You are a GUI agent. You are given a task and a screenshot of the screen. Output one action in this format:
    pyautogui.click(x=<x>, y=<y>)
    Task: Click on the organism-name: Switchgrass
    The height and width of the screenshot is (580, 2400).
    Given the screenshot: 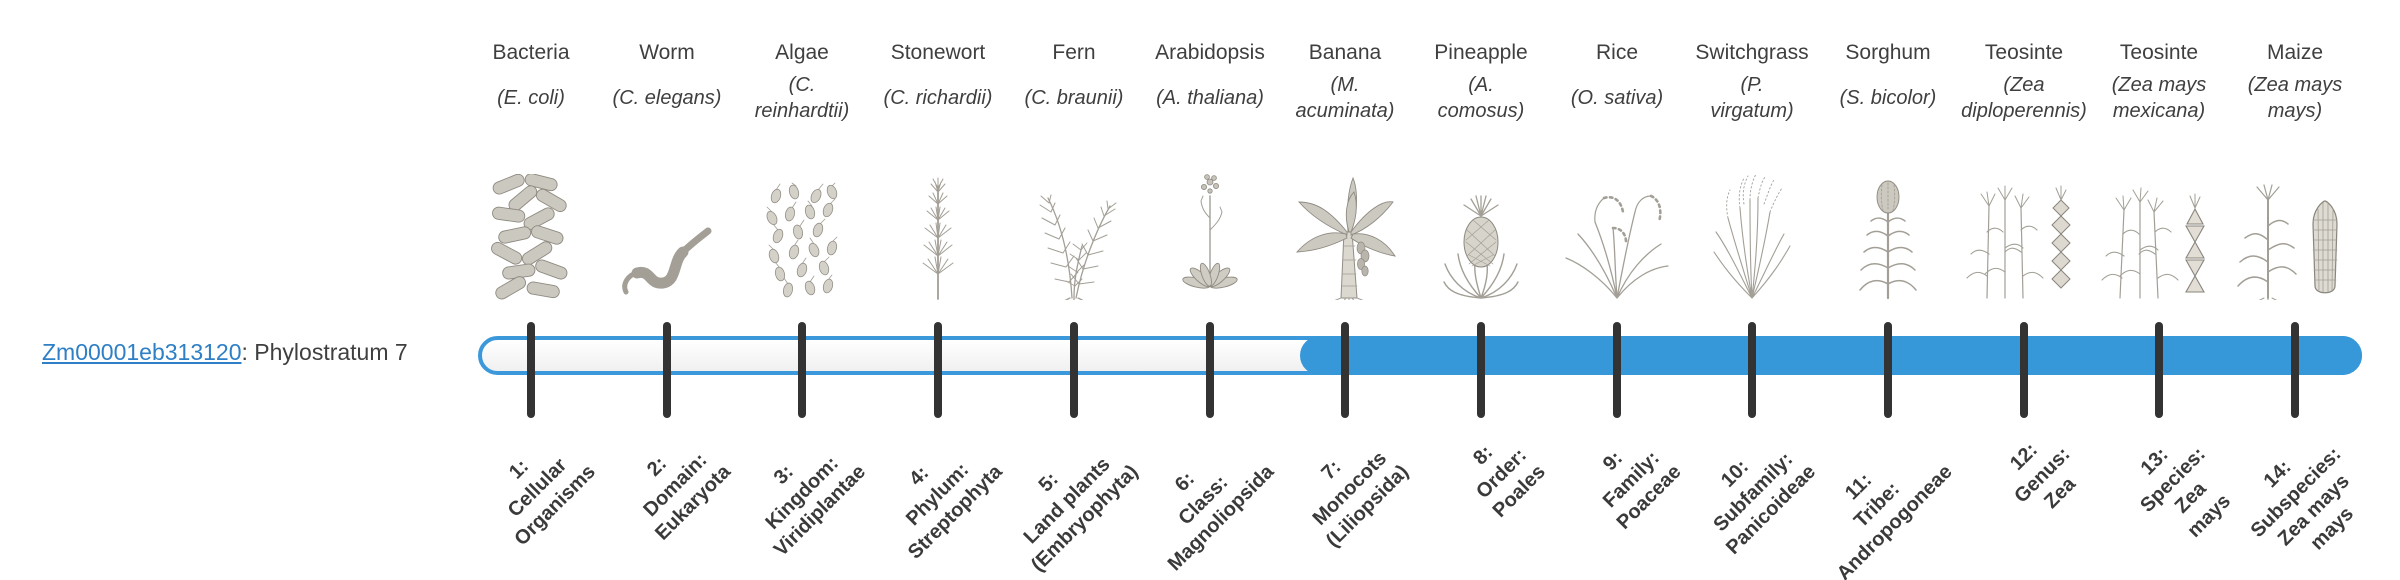 What is the action you would take?
    pyautogui.click(x=1752, y=52)
    